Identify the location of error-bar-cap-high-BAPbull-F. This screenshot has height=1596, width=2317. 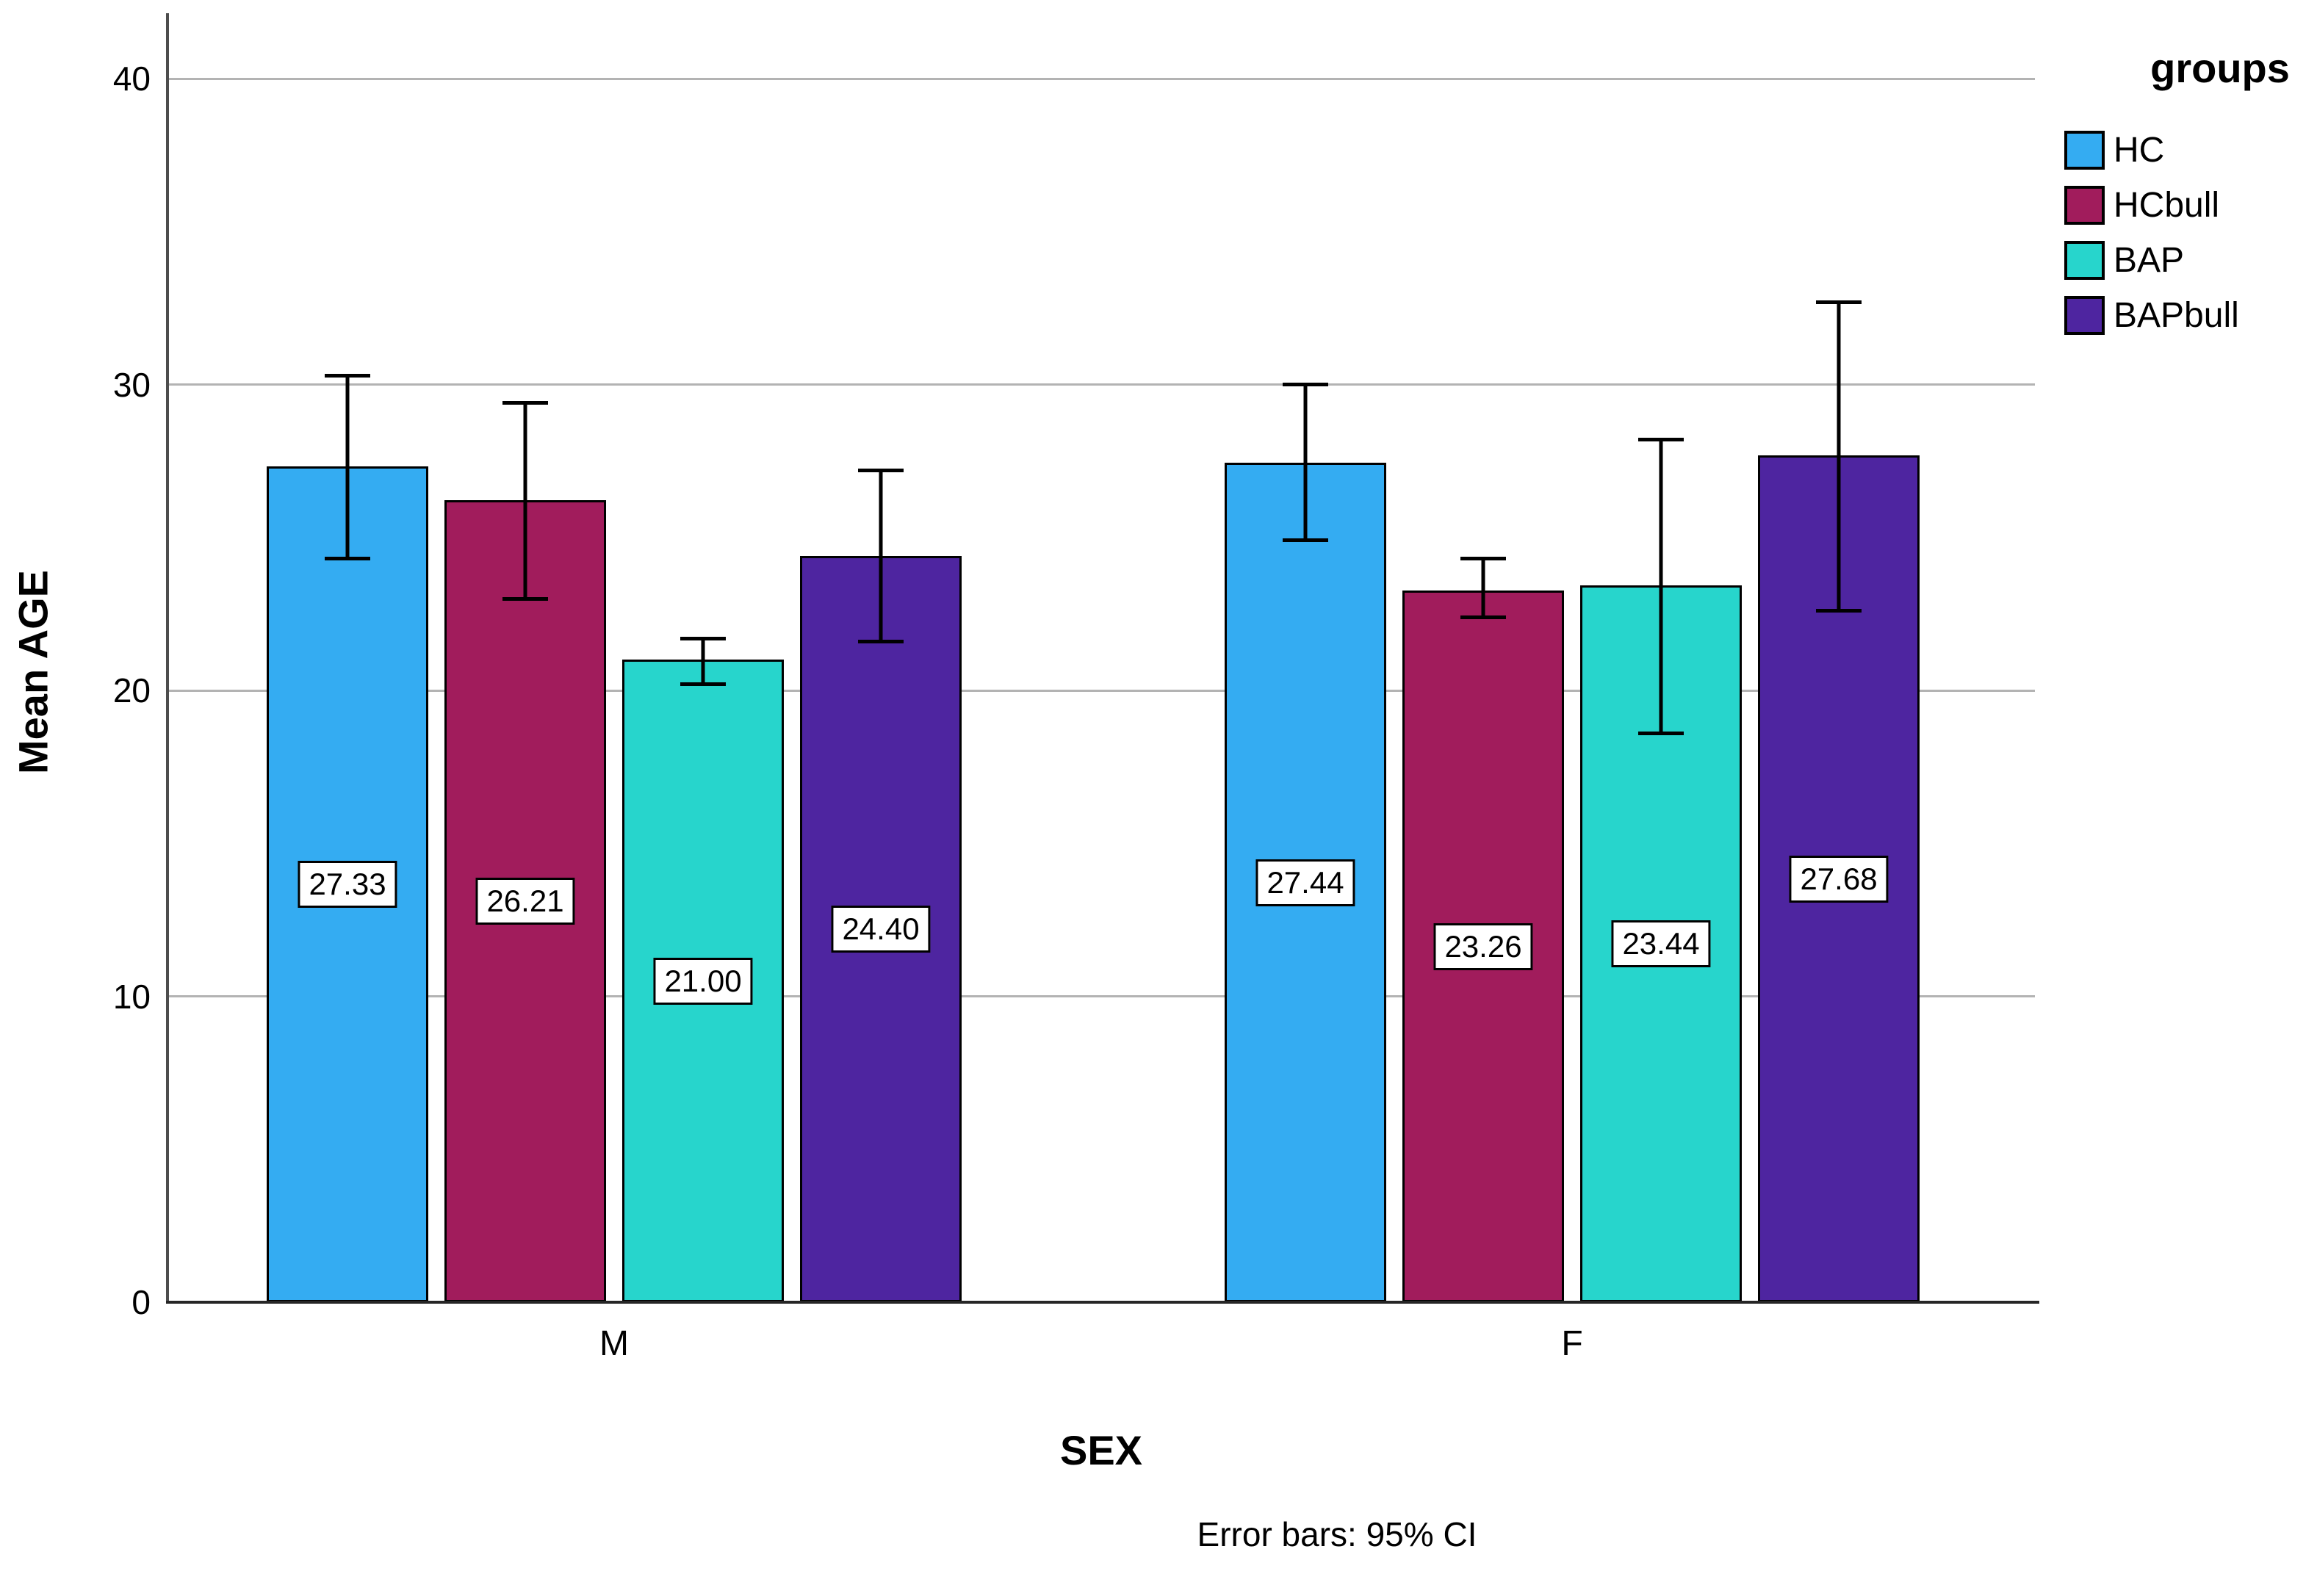
(1839, 302).